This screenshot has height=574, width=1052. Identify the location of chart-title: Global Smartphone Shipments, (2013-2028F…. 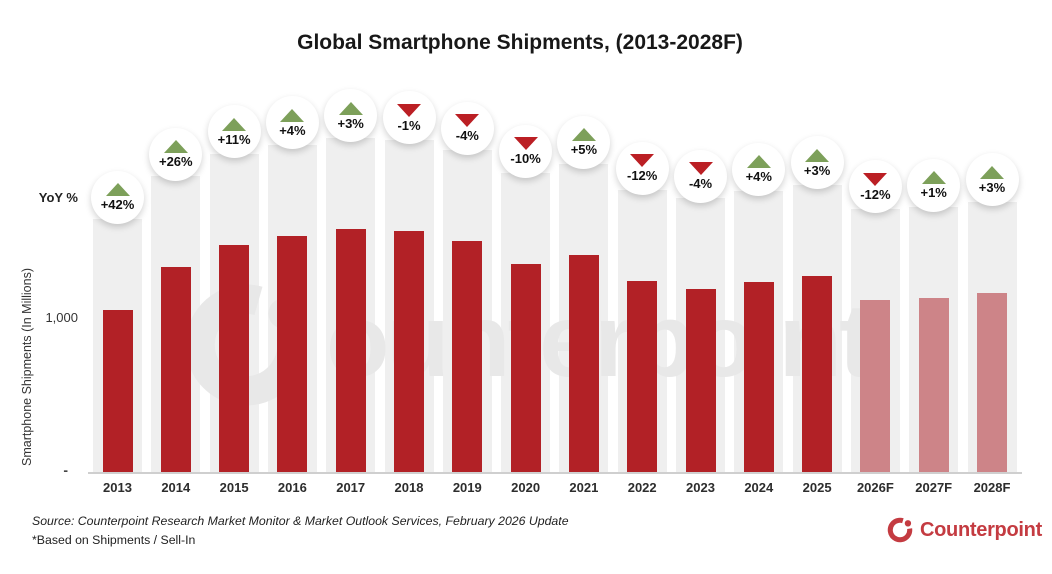
(520, 42).